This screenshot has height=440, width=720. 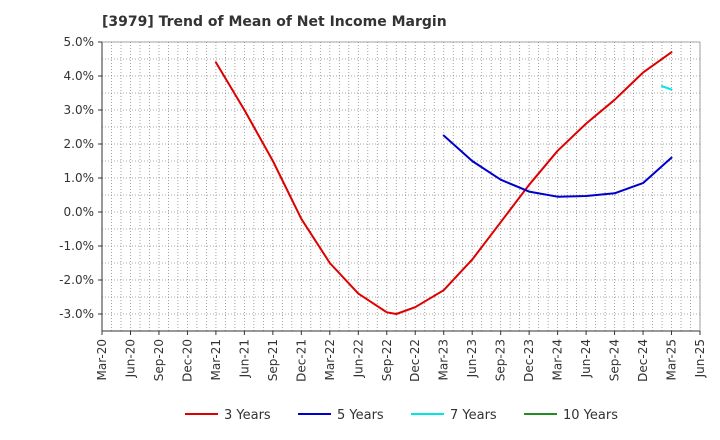 What do you see at coordinates (79, 178) in the screenshot?
I see `y-tick-label: 1.0%` at bounding box center [79, 178].